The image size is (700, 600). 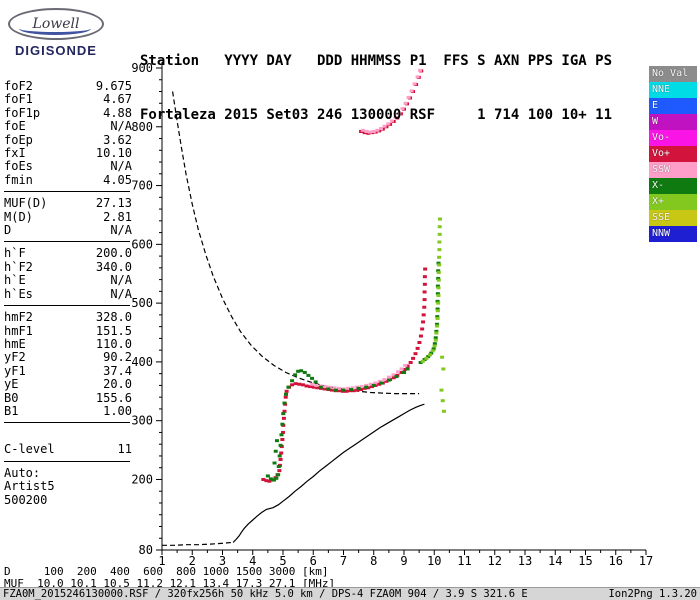 I want to click on param-label: foF1p, so click(x=22, y=112).